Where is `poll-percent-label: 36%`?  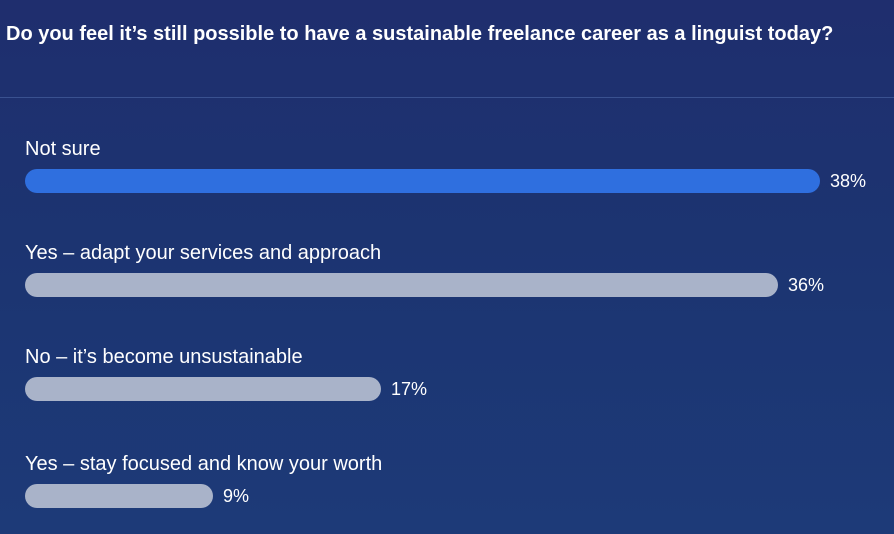
poll-percent-label: 36% is located at coordinates (806, 285).